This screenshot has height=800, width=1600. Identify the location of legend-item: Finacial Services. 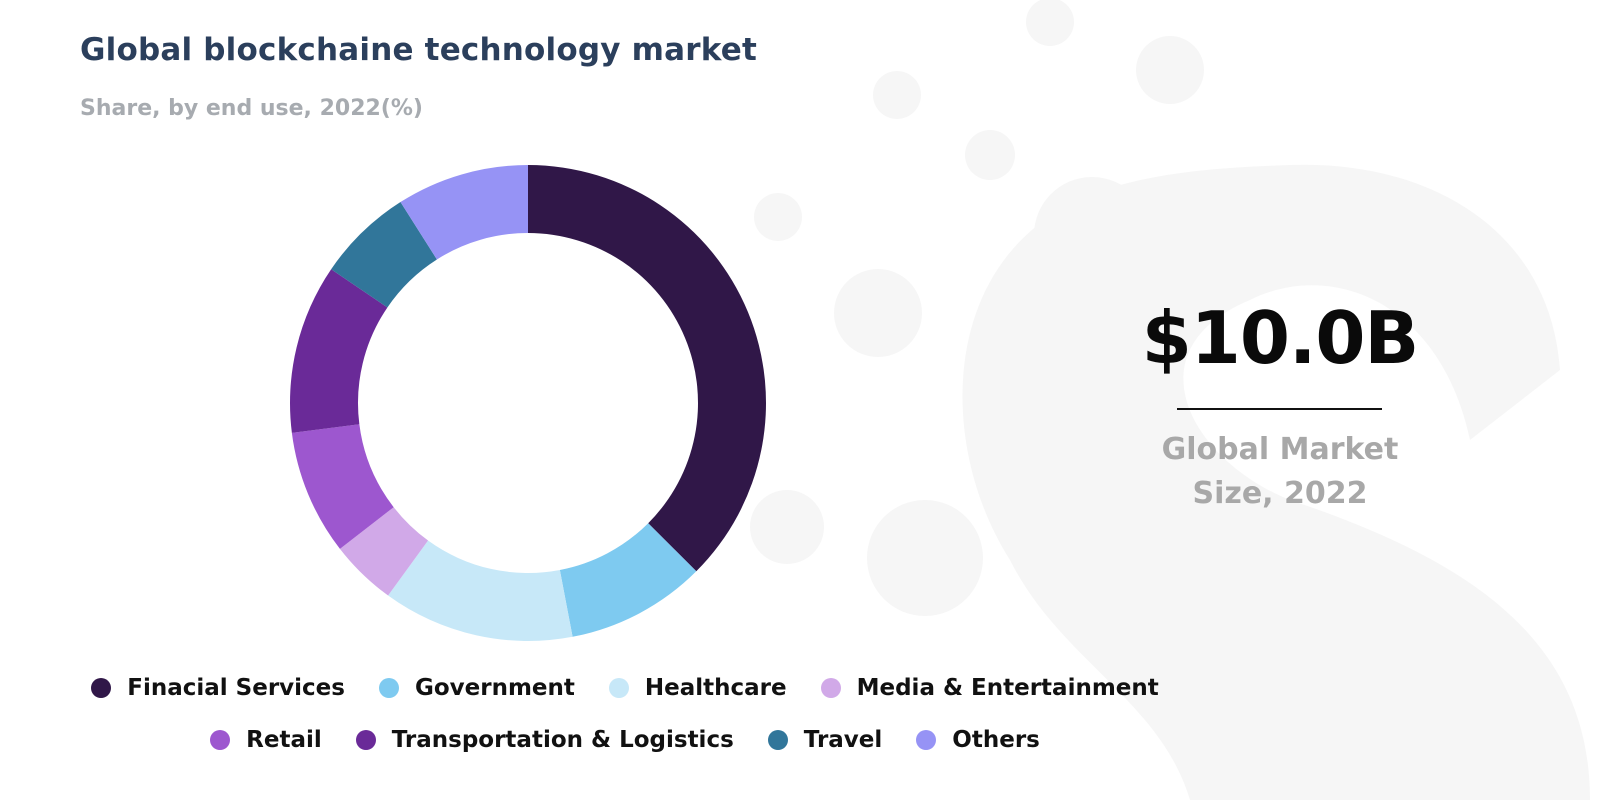
(218, 688).